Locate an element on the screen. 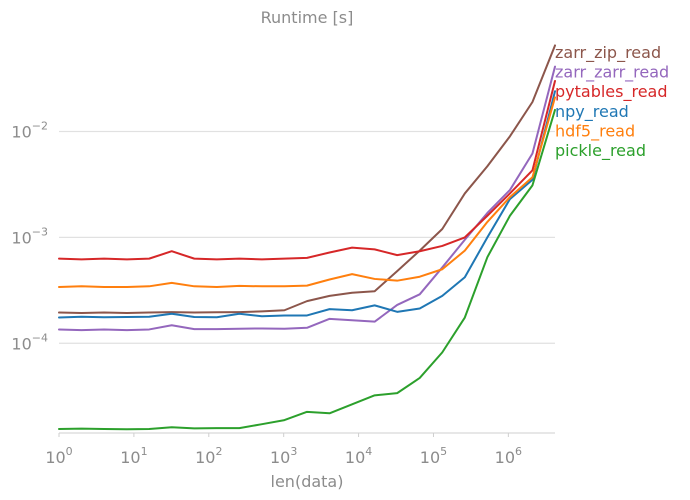  legend-label-zarr-zarr-read: zarr_zarr_read is located at coordinates (612, 73).